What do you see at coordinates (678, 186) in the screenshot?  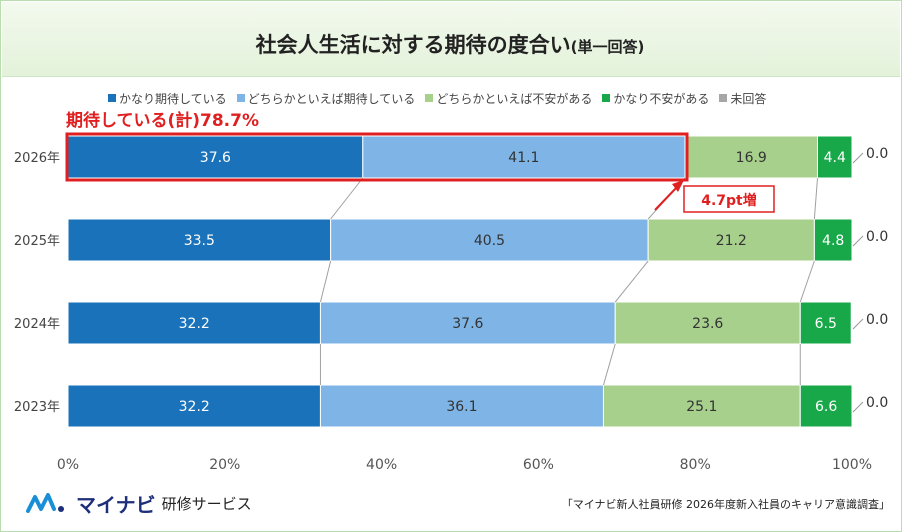 I see `increase-arrow-head` at bounding box center [678, 186].